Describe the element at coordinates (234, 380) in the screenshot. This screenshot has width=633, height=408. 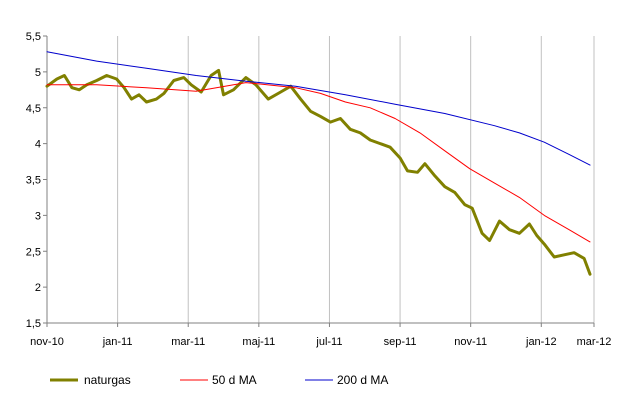
I see `legend-label-50d-ma: 50 d MA` at that location.